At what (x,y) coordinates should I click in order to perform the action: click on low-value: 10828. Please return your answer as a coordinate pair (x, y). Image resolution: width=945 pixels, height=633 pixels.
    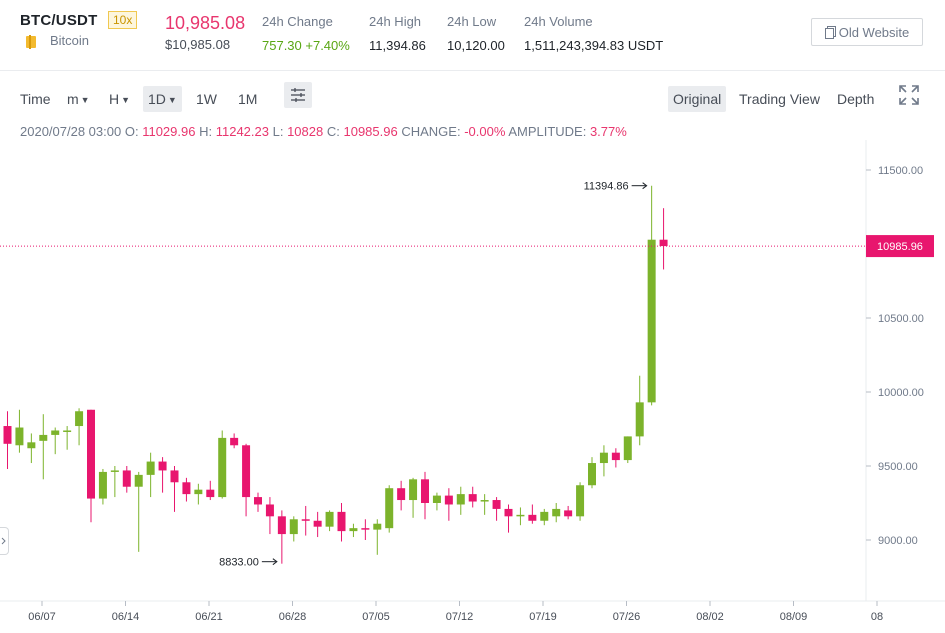
    Looking at the image, I should click on (305, 131).